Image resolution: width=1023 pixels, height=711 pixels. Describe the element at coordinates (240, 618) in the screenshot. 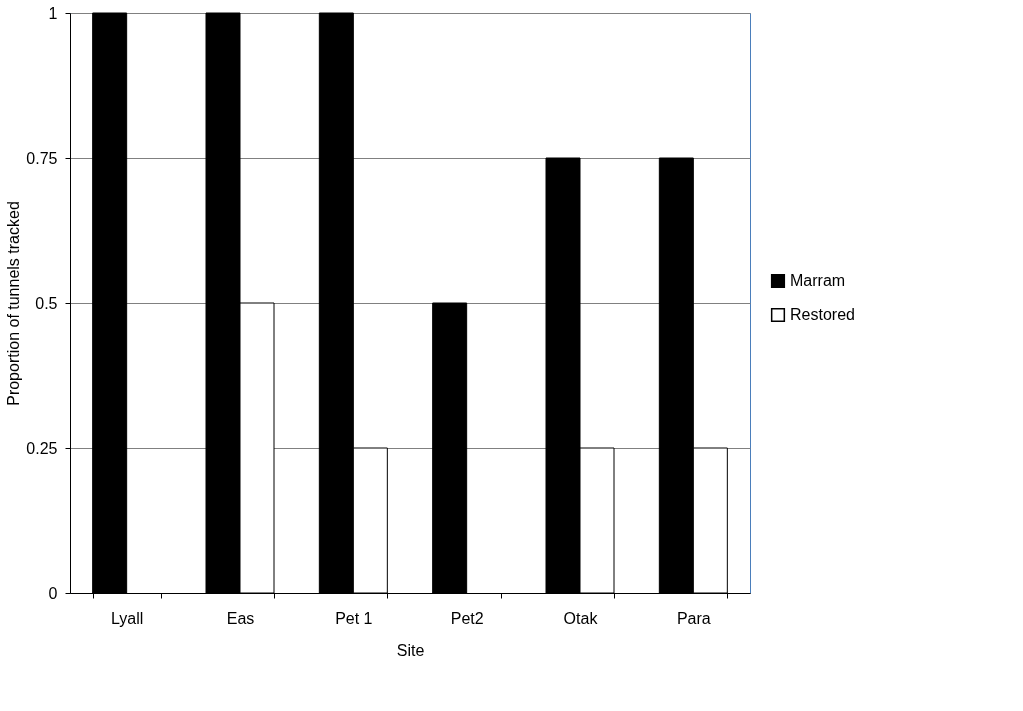

I see `x-tick-label: Eas` at that location.